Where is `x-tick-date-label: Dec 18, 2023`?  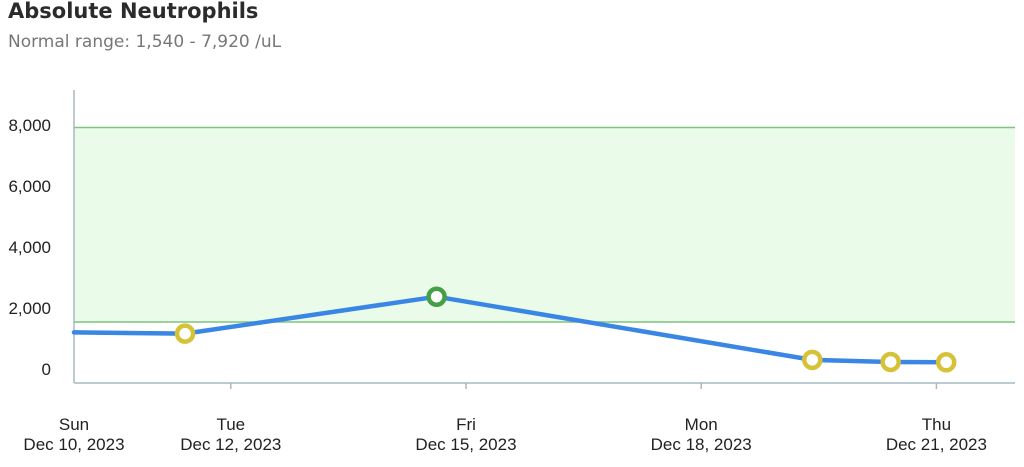
x-tick-date-label: Dec 18, 2023 is located at coordinates (701, 444).